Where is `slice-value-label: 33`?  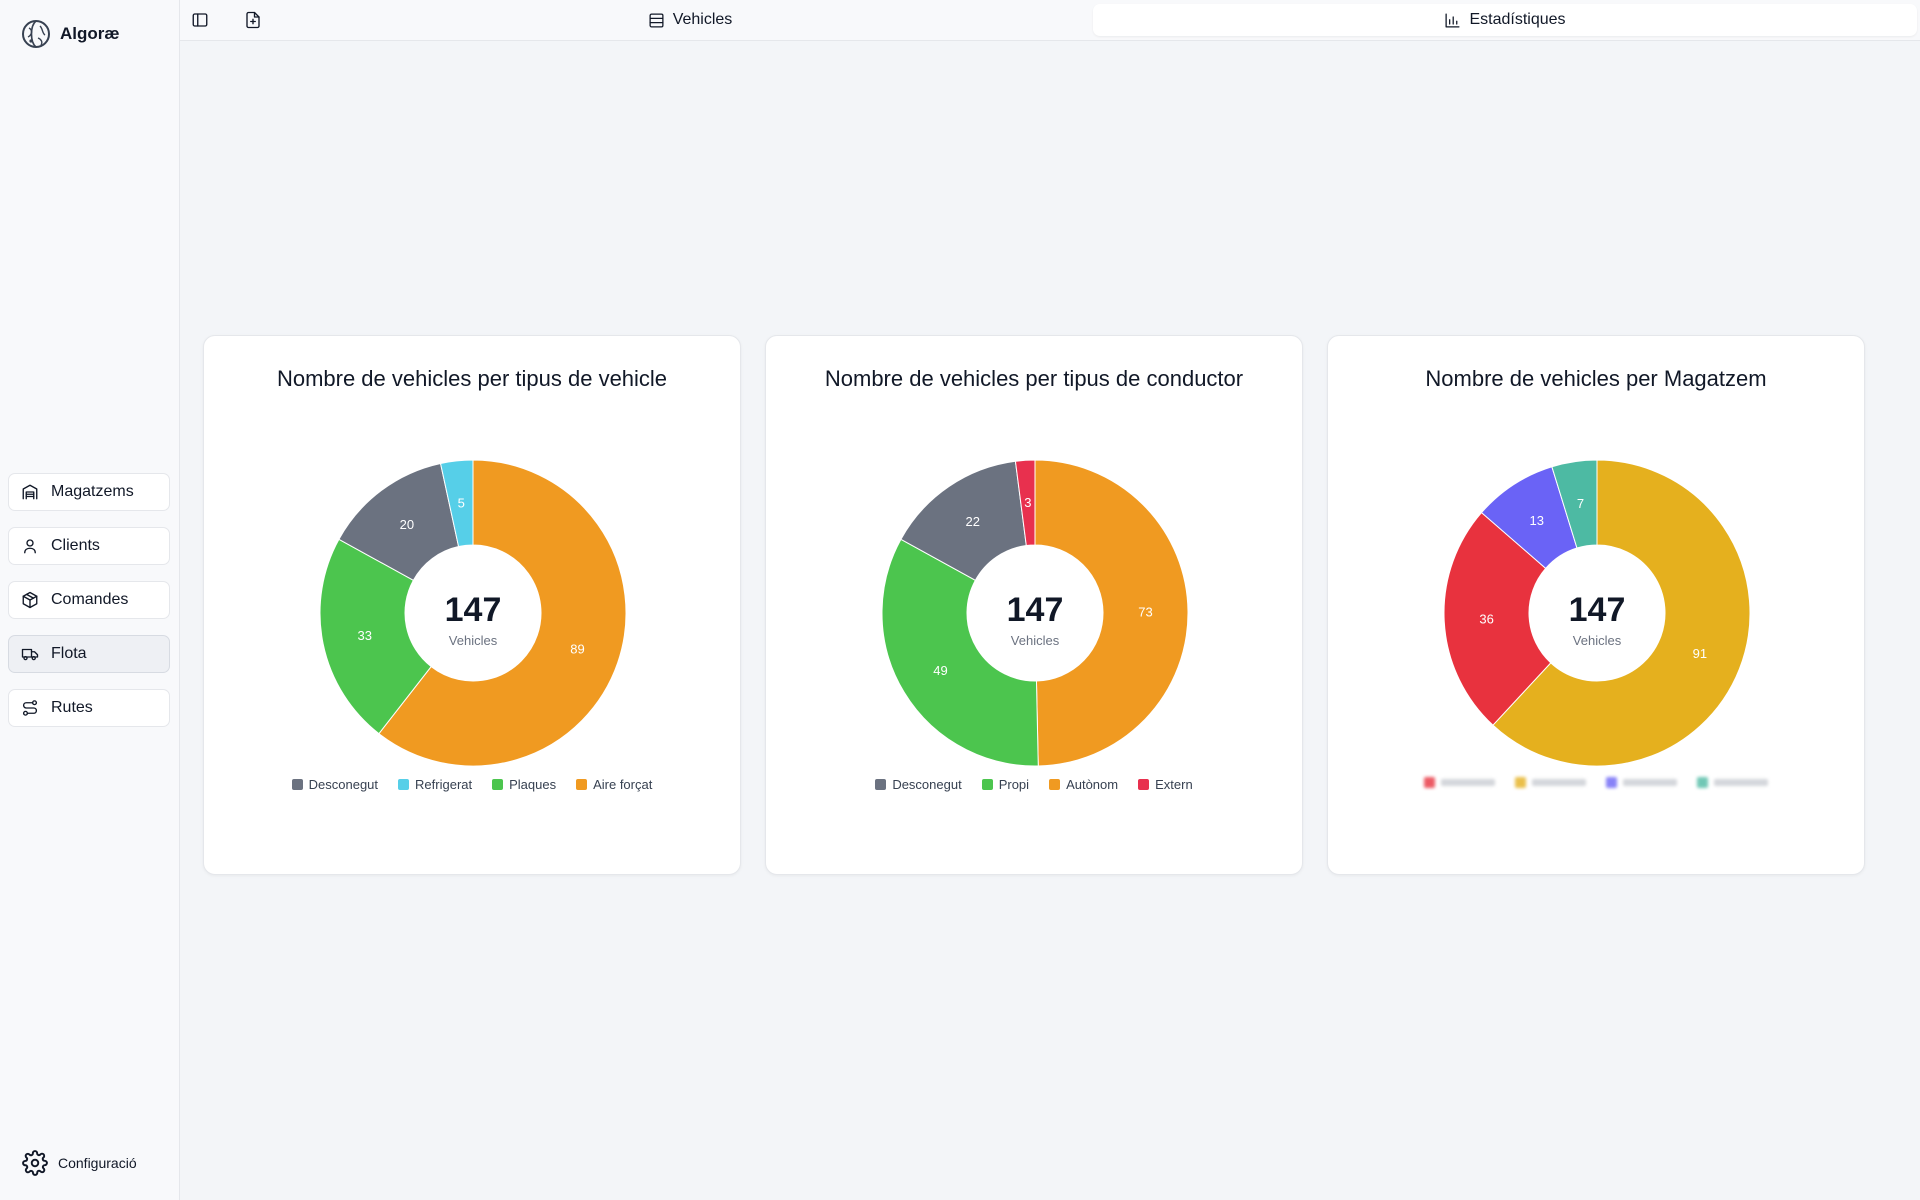
slice-value-label: 33 is located at coordinates (365, 635).